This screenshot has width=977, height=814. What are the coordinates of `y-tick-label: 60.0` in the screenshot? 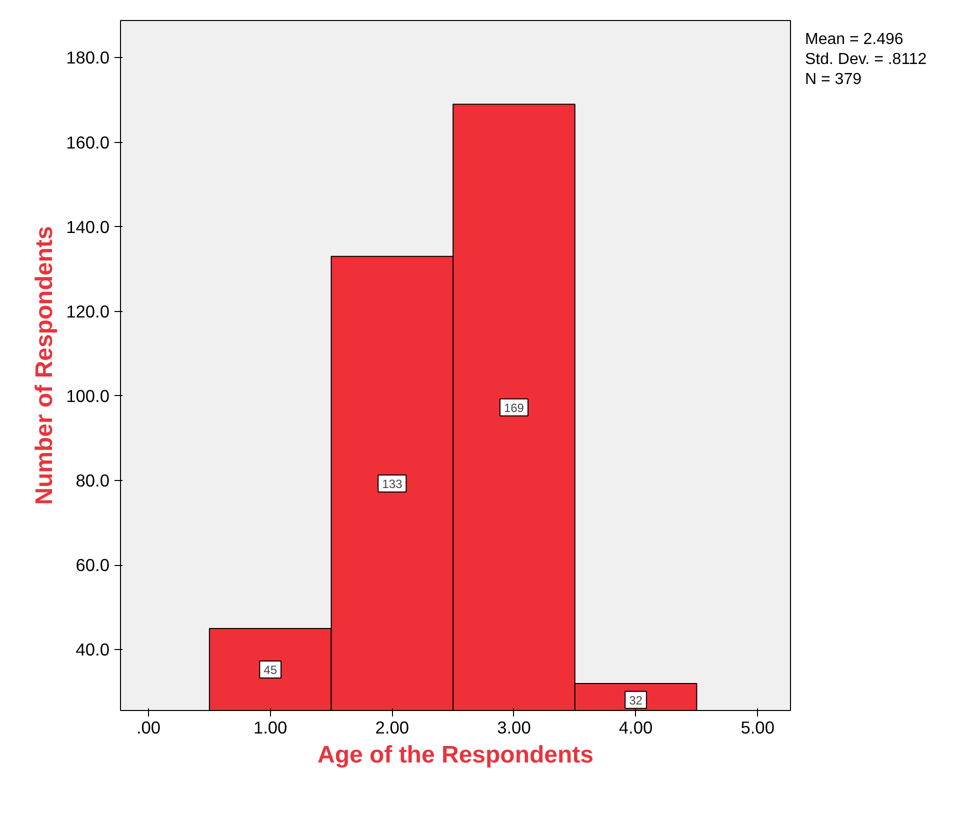 It's located at (93, 565).